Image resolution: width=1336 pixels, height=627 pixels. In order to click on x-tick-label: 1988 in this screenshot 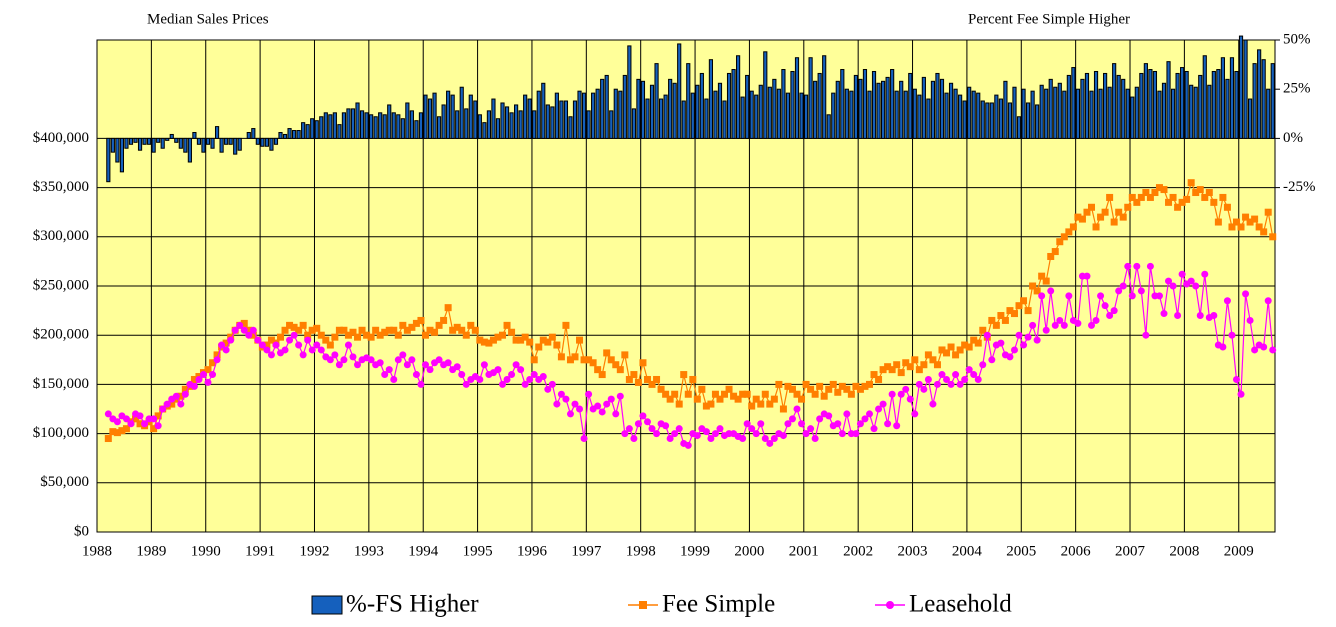, I will do `click(97, 551)`.